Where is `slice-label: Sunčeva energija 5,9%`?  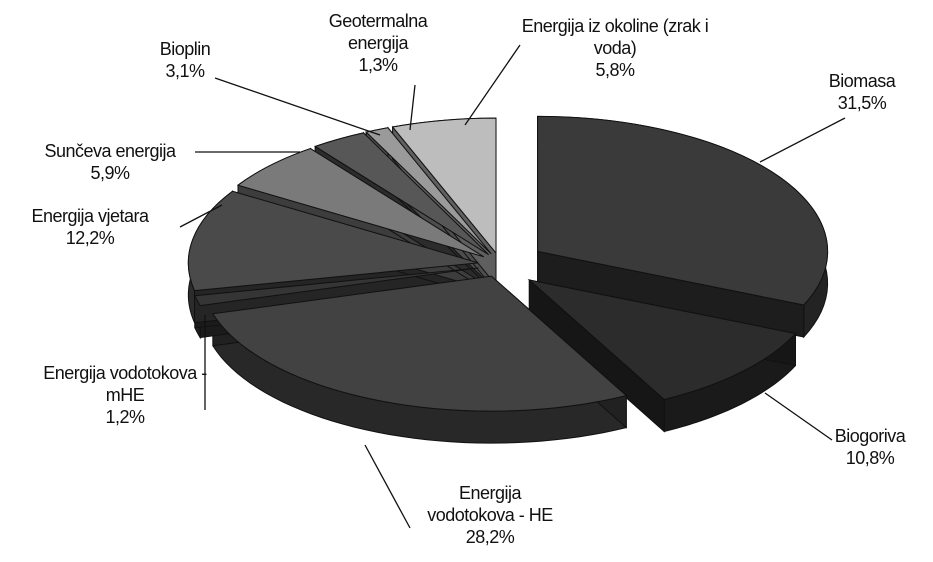 slice-label: Sunčeva energija 5,9% is located at coordinates (110, 162).